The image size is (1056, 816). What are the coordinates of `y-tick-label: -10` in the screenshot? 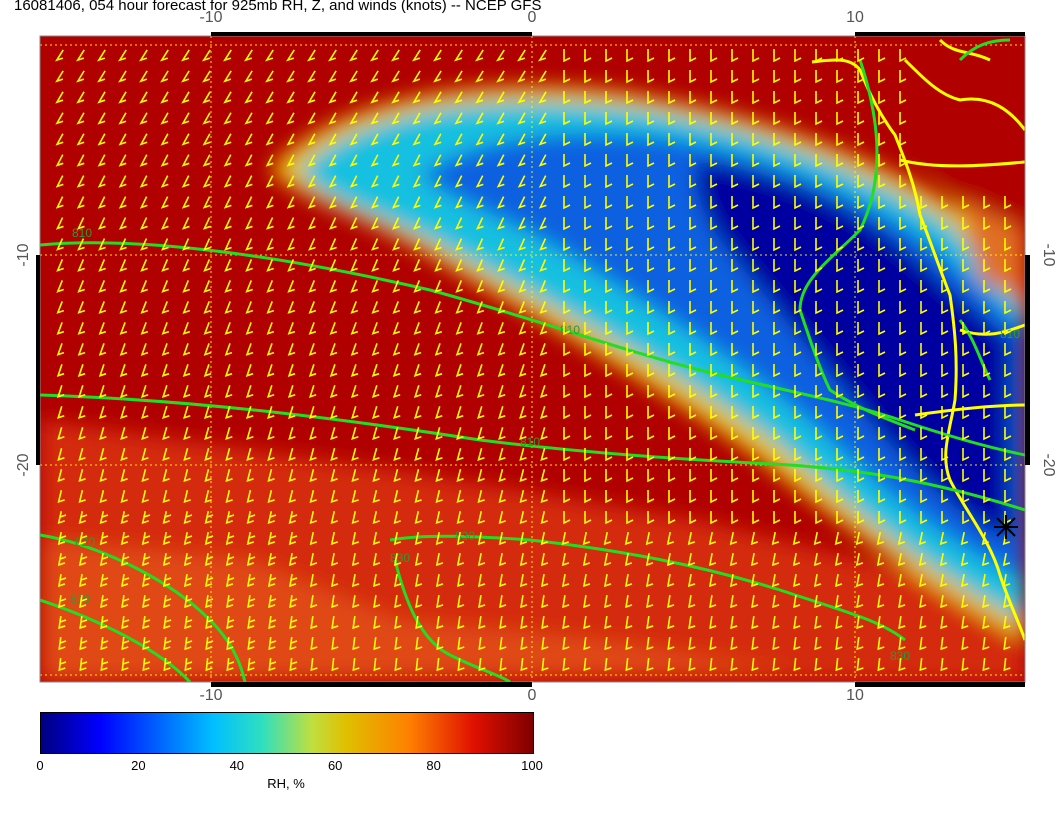 It's located at (23, 254).